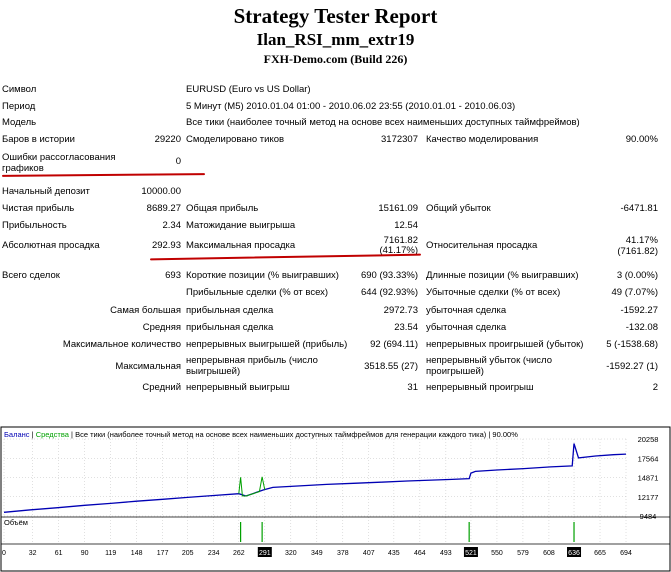 The height and width of the screenshot is (572, 671). I want to click on payoff-value: 12.54, so click(406, 225).